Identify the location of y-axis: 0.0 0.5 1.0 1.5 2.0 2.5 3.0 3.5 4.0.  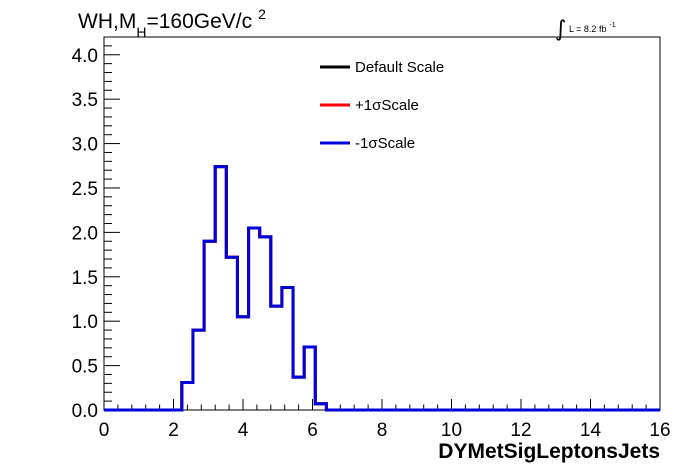
(96, 229).